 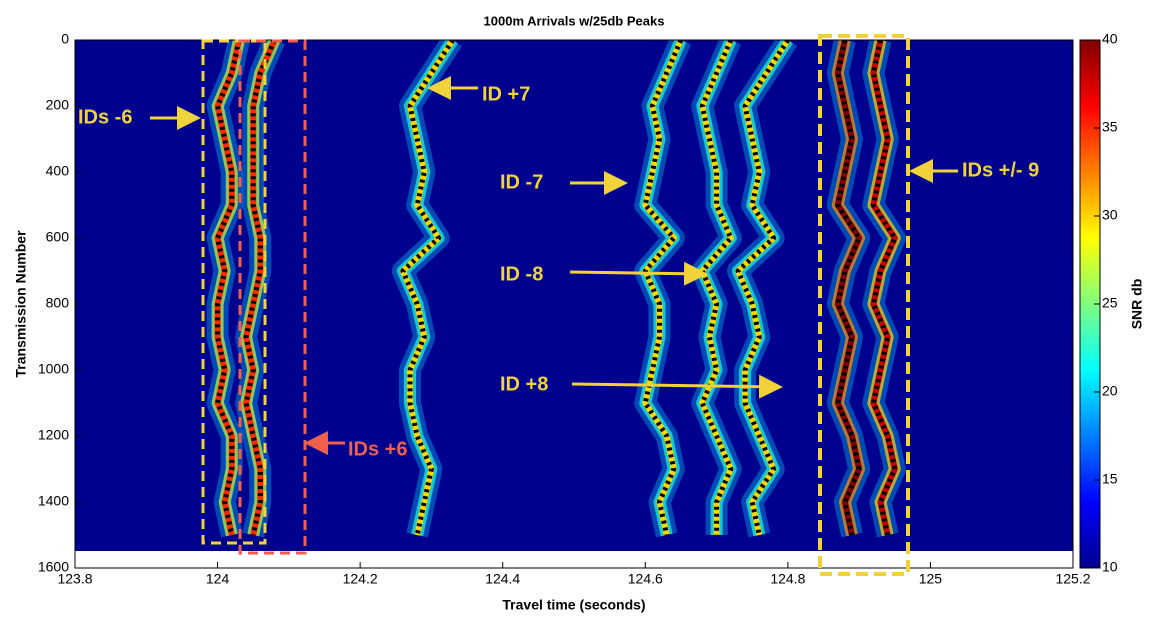 What do you see at coordinates (521, 274) in the screenshot?
I see `annotation: ID -8` at bounding box center [521, 274].